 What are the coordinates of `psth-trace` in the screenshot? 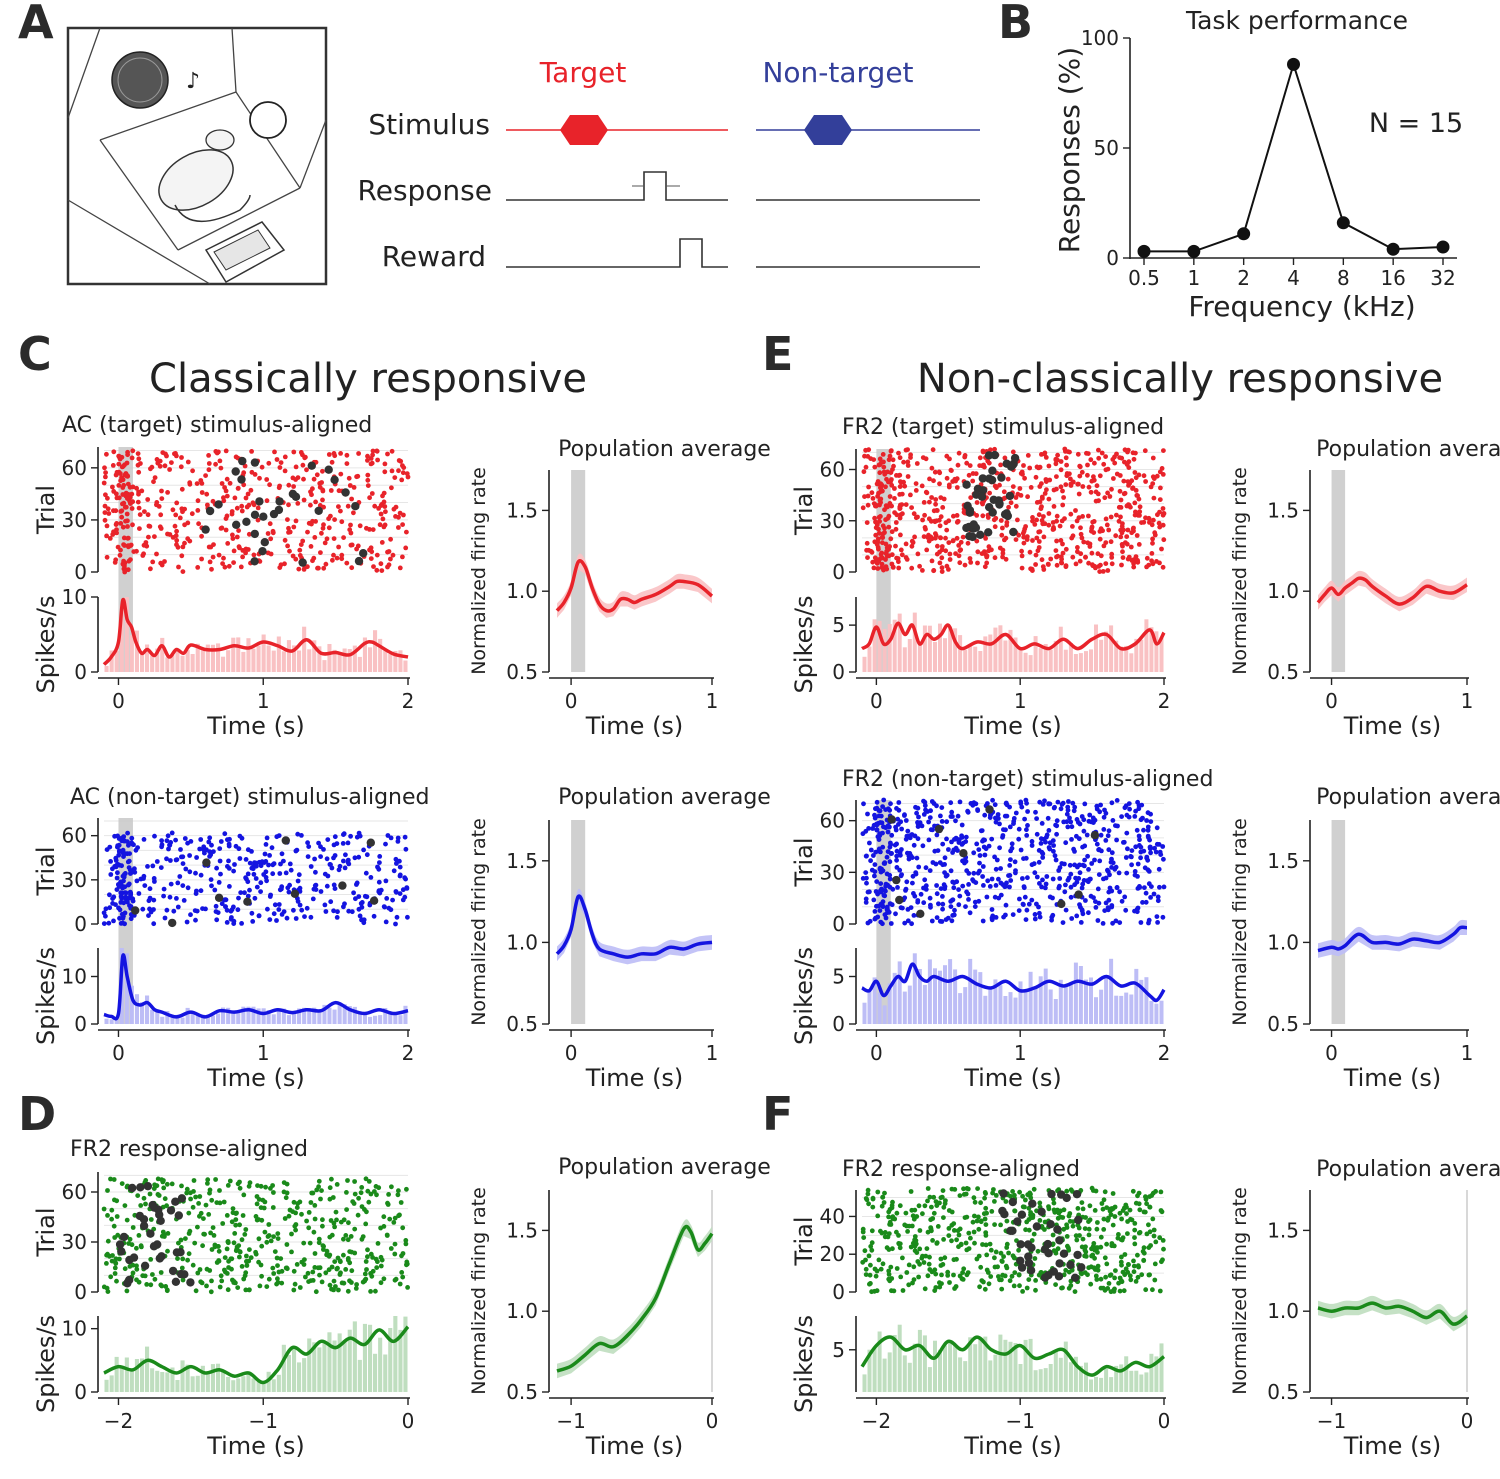 It's located at (256, 1355).